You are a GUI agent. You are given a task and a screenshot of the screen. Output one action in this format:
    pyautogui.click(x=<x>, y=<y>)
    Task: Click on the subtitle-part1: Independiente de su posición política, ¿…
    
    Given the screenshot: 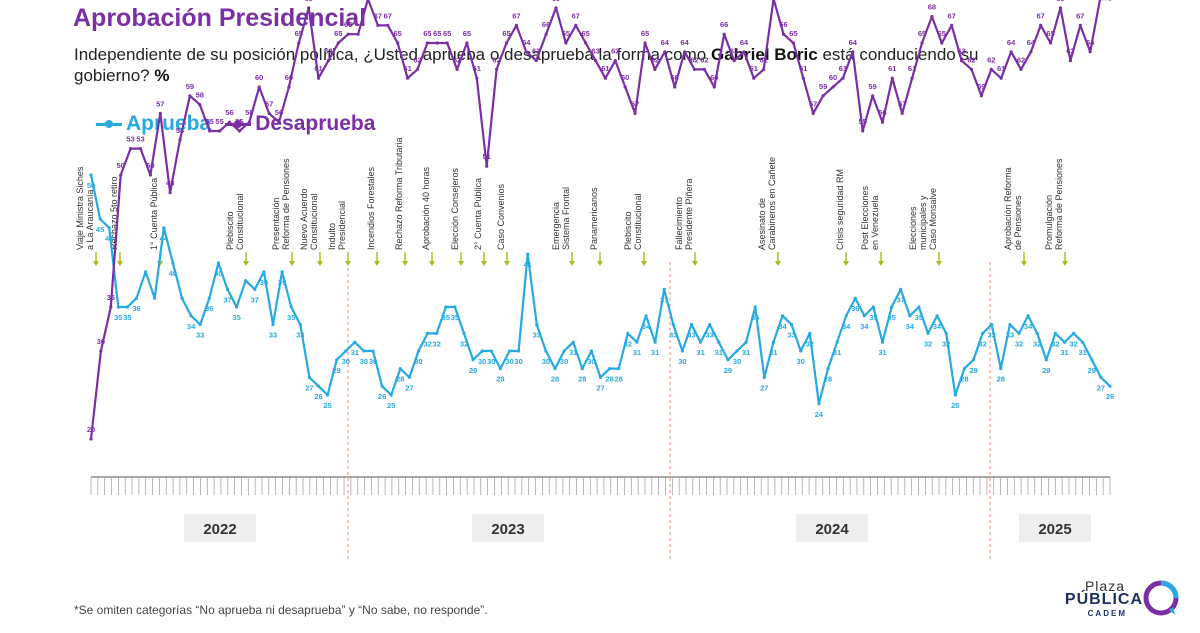 What is the action you would take?
    pyautogui.click(x=392, y=54)
    